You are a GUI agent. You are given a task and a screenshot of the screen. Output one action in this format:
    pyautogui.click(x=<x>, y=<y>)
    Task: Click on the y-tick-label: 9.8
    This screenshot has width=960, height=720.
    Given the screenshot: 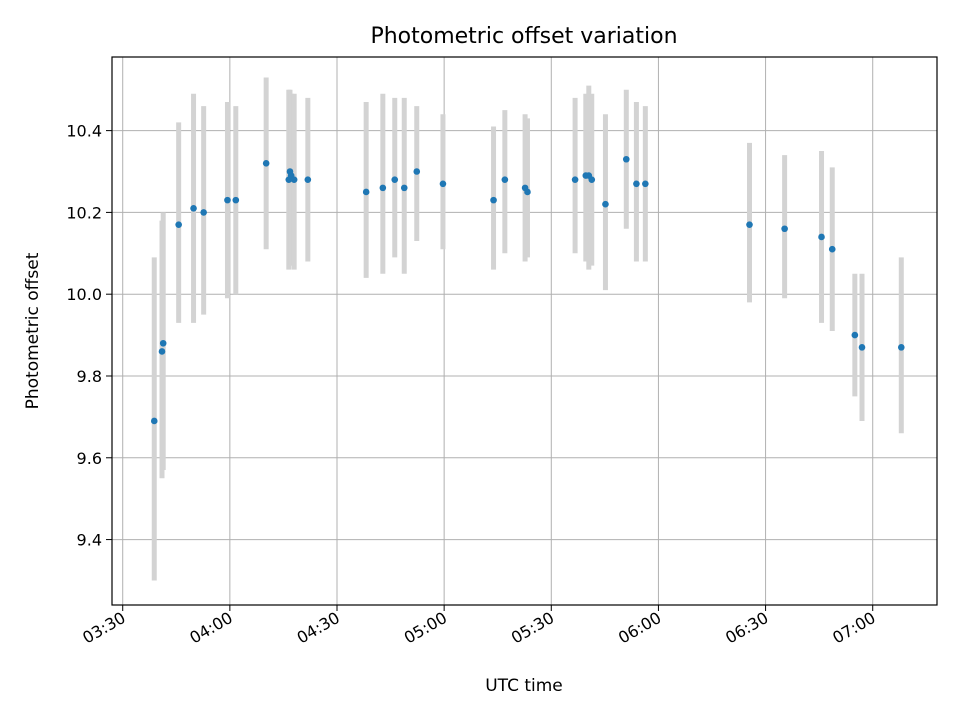 What is the action you would take?
    pyautogui.click(x=89, y=376)
    